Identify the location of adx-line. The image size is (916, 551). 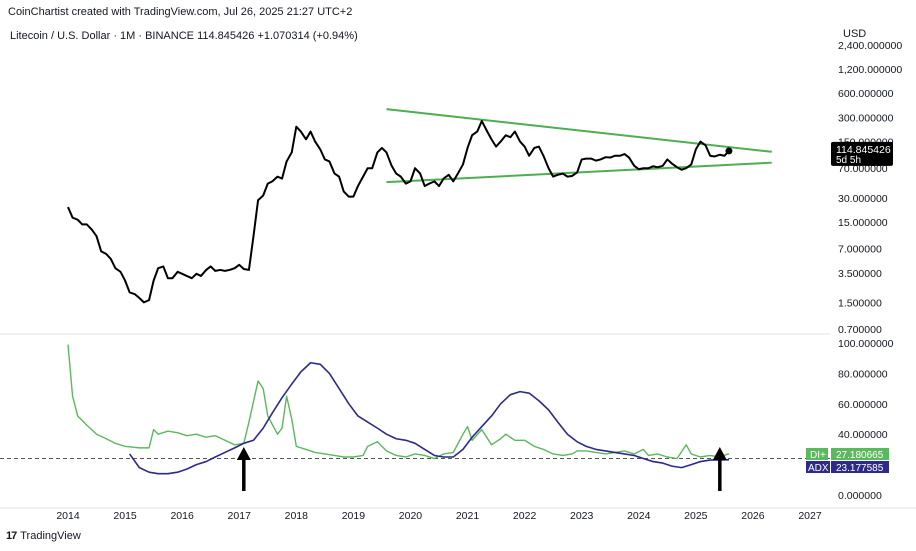
(428, 418).